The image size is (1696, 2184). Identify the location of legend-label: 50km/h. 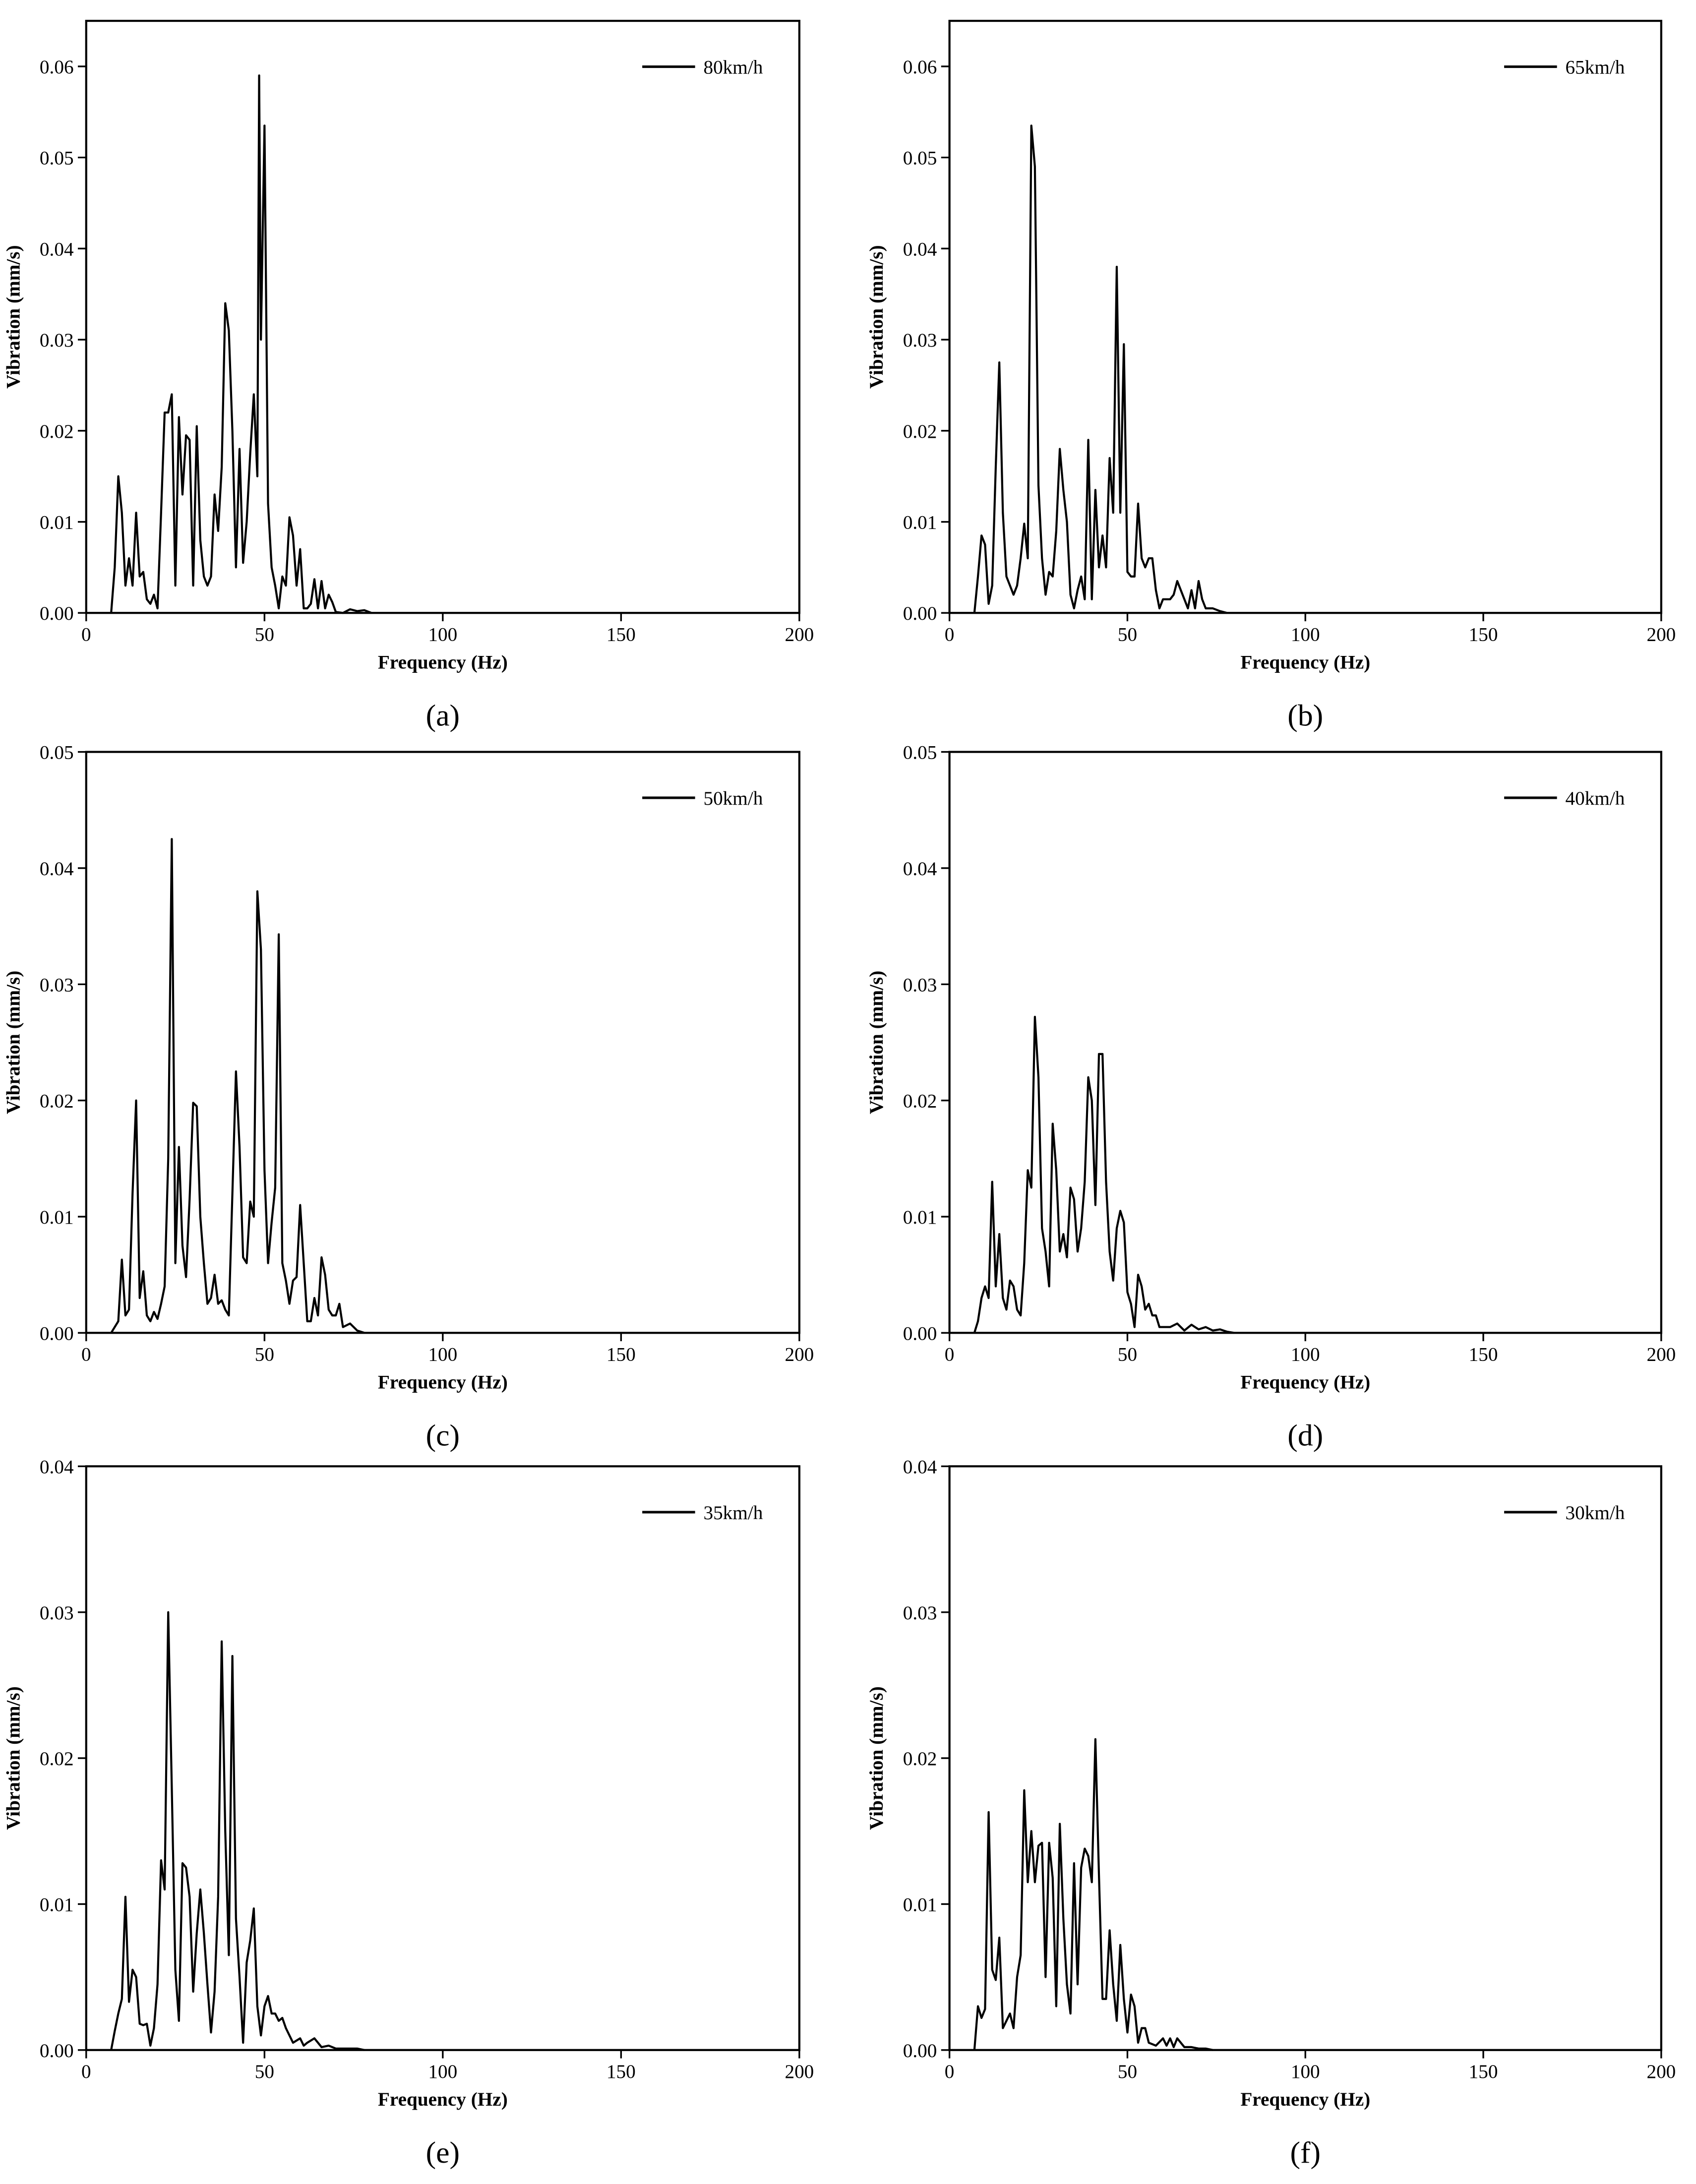
(733, 798).